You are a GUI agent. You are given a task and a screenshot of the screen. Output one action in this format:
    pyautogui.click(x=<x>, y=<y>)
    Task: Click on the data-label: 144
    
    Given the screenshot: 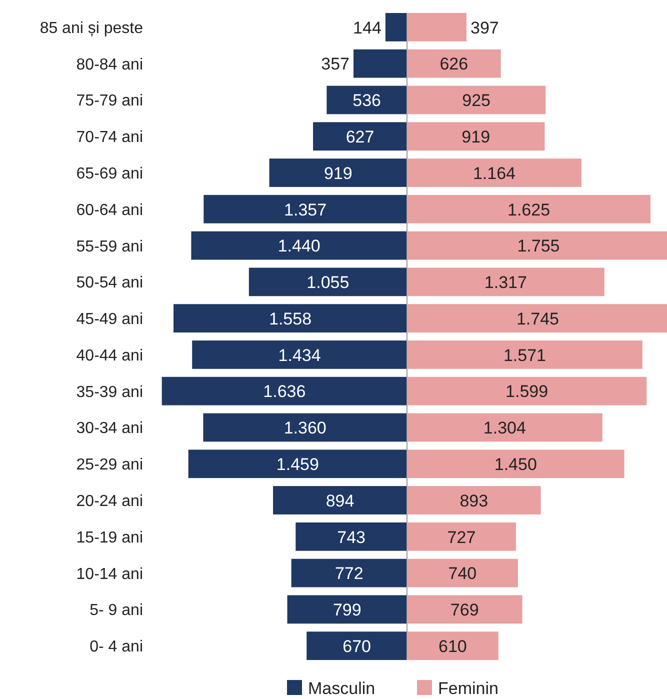 What is the action you would take?
    pyautogui.click(x=367, y=28)
    